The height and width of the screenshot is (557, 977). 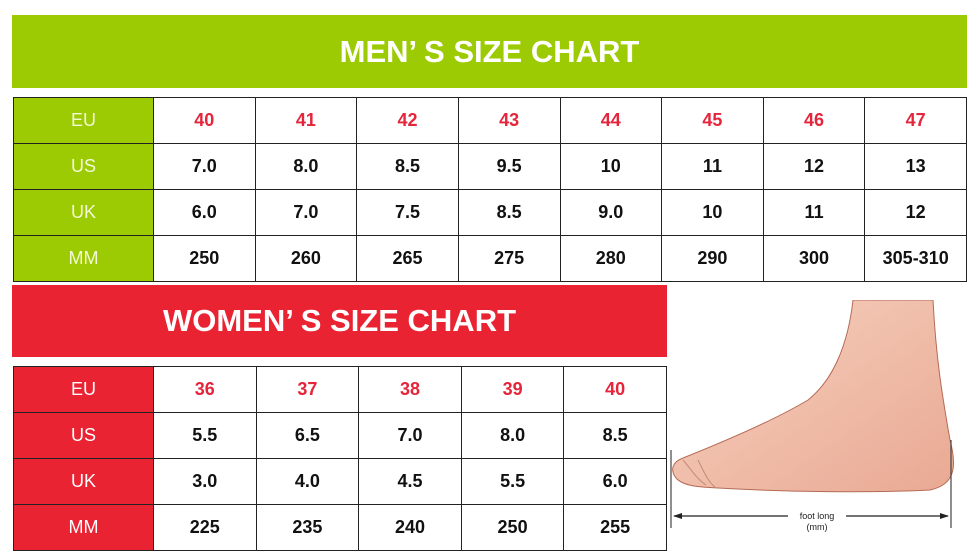 I want to click on women-row-us: US 5.5 6.5 7.0 8.0 8.5, so click(x=340, y=435).